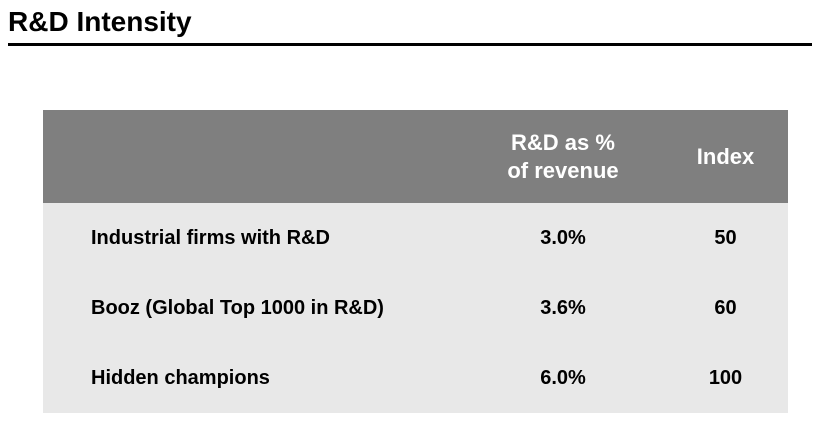 The width and height of the screenshot is (832, 441). What do you see at coordinates (563, 307) in the screenshot?
I see `cell-rd-pct: 3.6%` at bounding box center [563, 307].